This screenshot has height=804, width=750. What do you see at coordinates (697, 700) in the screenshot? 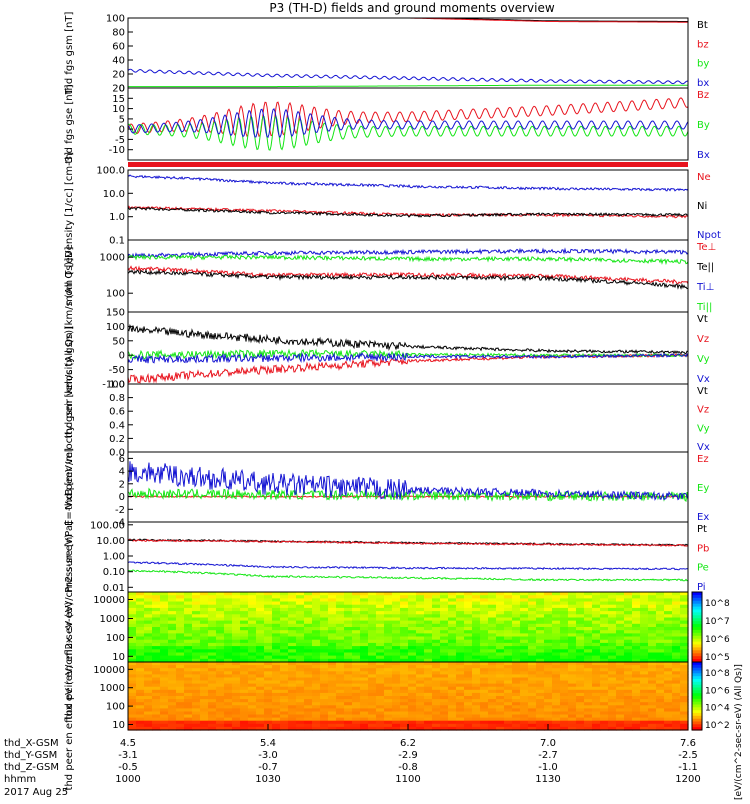
I see `colorbar-swatch` at bounding box center [697, 700].